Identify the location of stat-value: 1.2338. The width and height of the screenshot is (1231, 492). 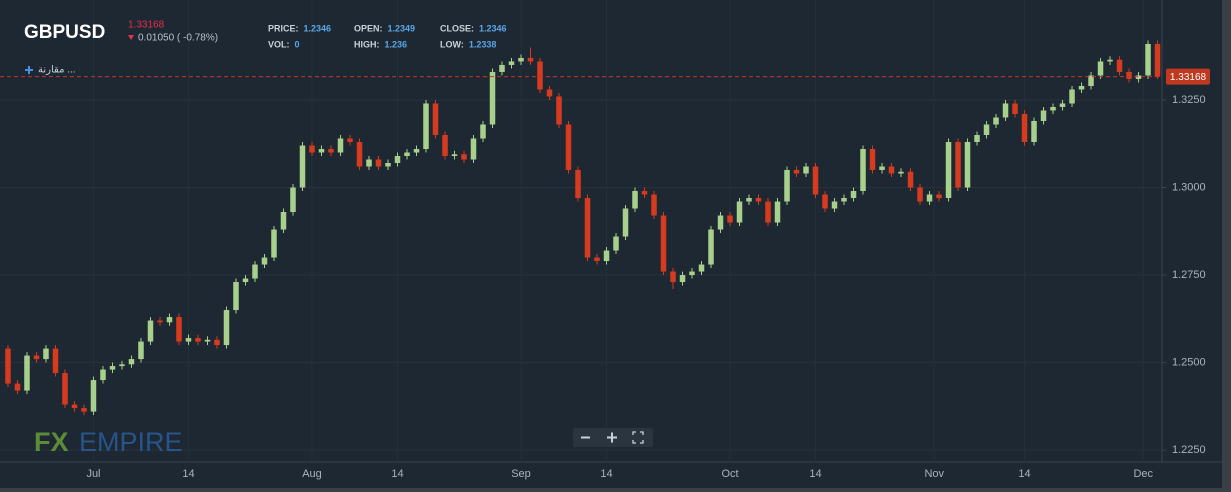
(483, 44).